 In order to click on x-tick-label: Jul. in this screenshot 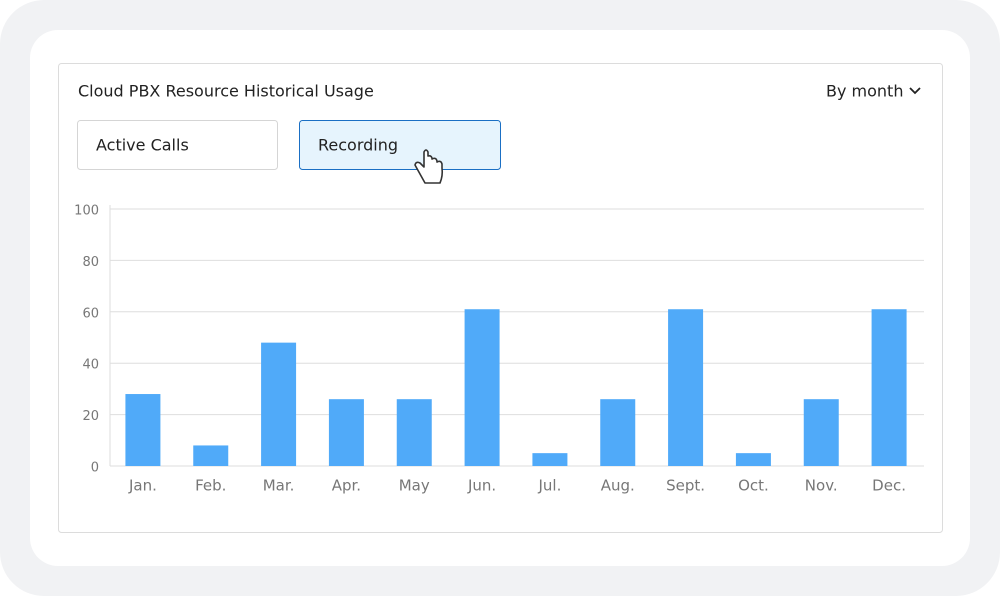, I will do `click(549, 486)`.